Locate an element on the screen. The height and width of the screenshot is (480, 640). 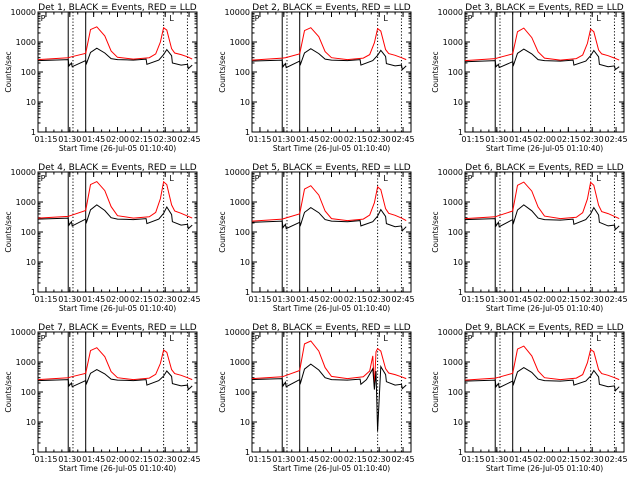
chart-title: Det 3, BLACK = Events, RED = LLD is located at coordinates (544, 8).